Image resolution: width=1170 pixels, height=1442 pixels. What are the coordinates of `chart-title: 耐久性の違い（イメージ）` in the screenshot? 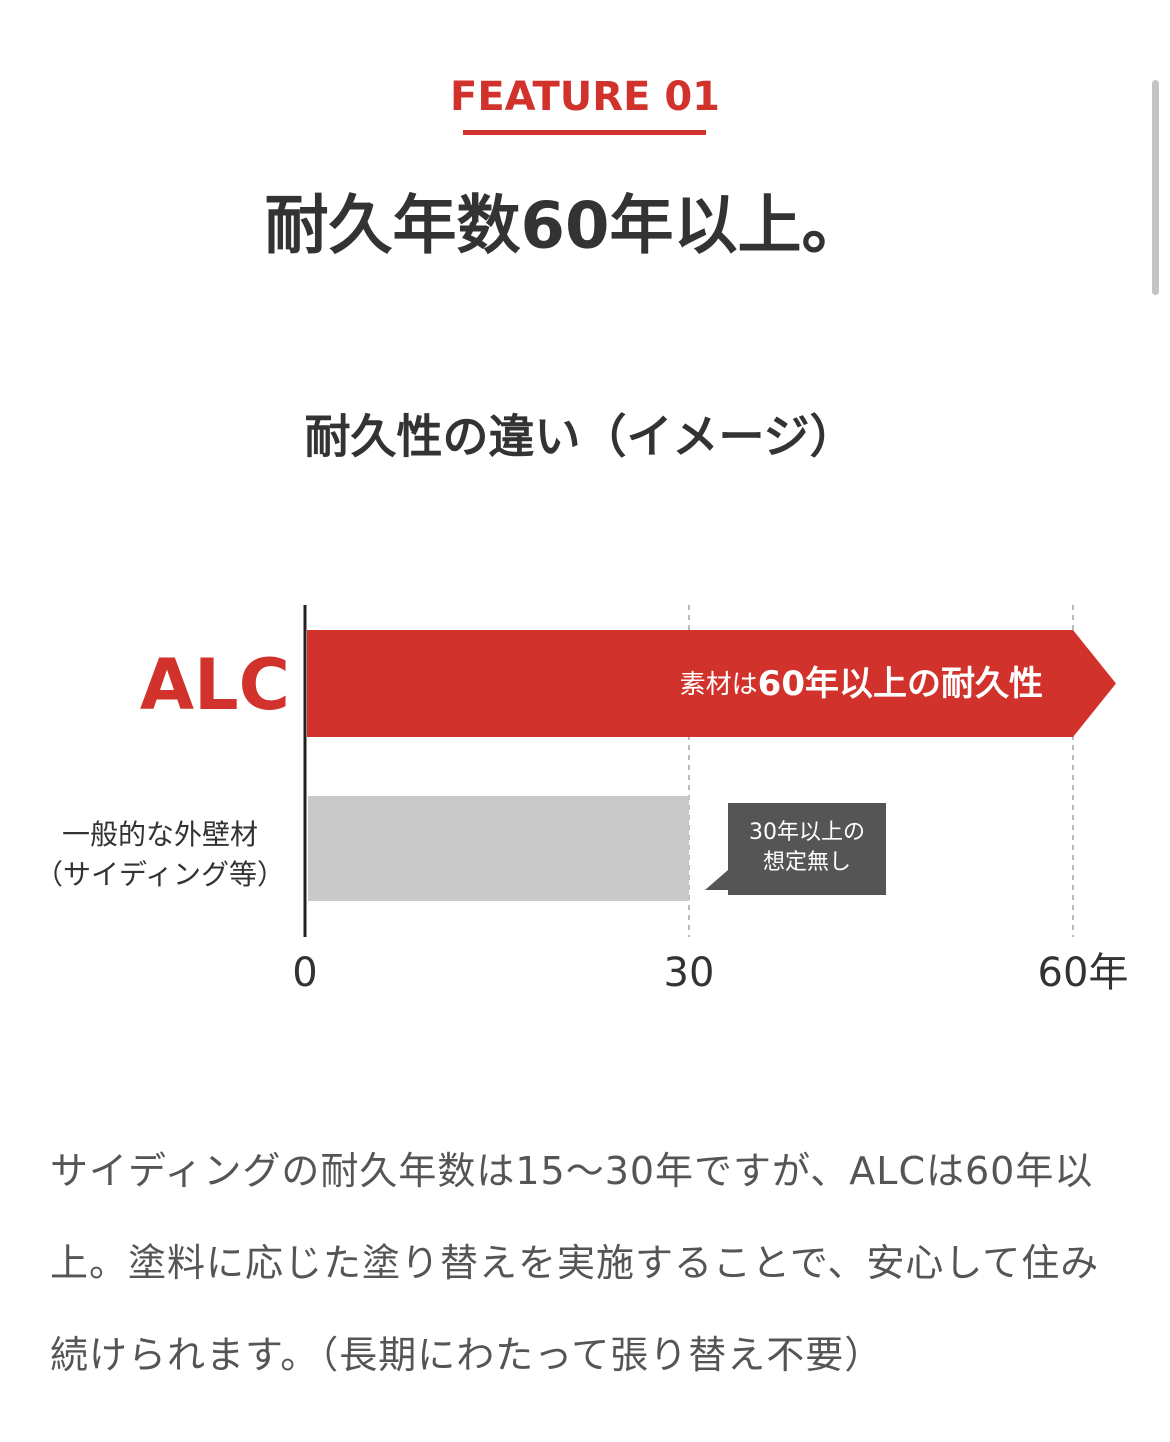 It's located at (579, 437).